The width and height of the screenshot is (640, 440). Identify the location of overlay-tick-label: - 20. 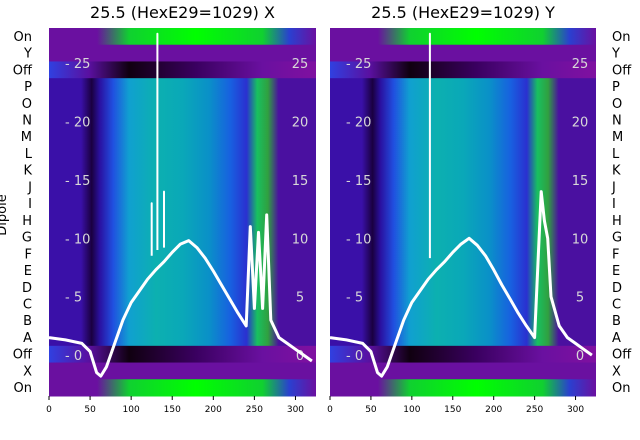
(77, 122).